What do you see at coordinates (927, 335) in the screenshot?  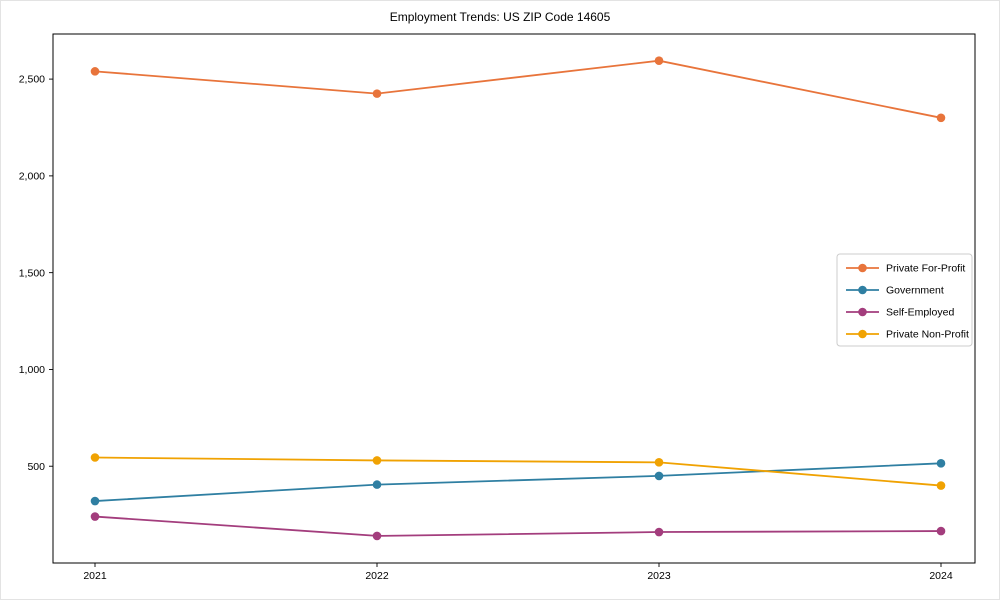 I see `legend-label-private-non-profit: Private Non-Profit` at bounding box center [927, 335].